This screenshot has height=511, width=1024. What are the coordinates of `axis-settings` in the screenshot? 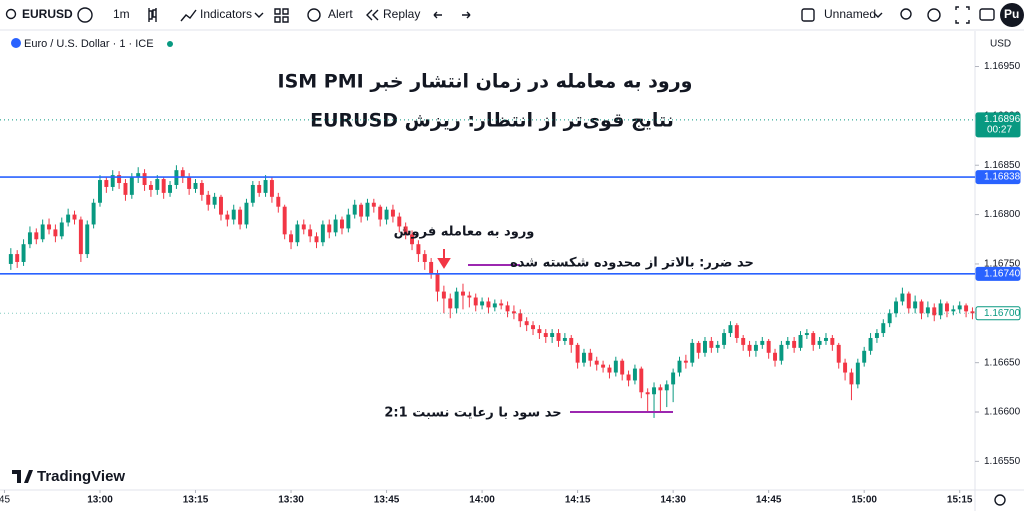 It's located at (1000, 500).